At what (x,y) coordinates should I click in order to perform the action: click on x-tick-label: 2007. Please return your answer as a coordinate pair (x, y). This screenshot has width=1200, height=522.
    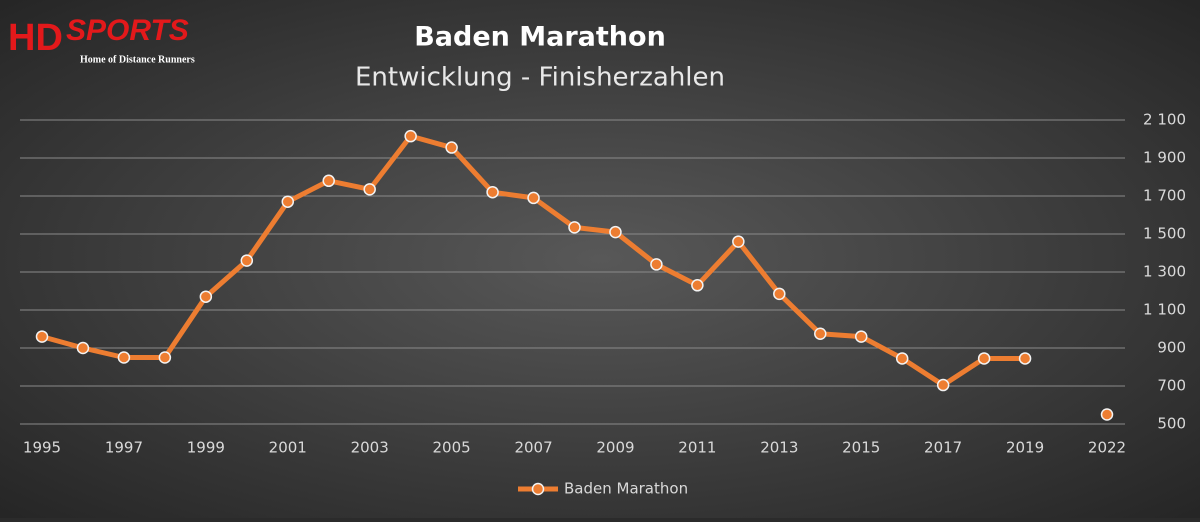
    Looking at the image, I should click on (533, 448).